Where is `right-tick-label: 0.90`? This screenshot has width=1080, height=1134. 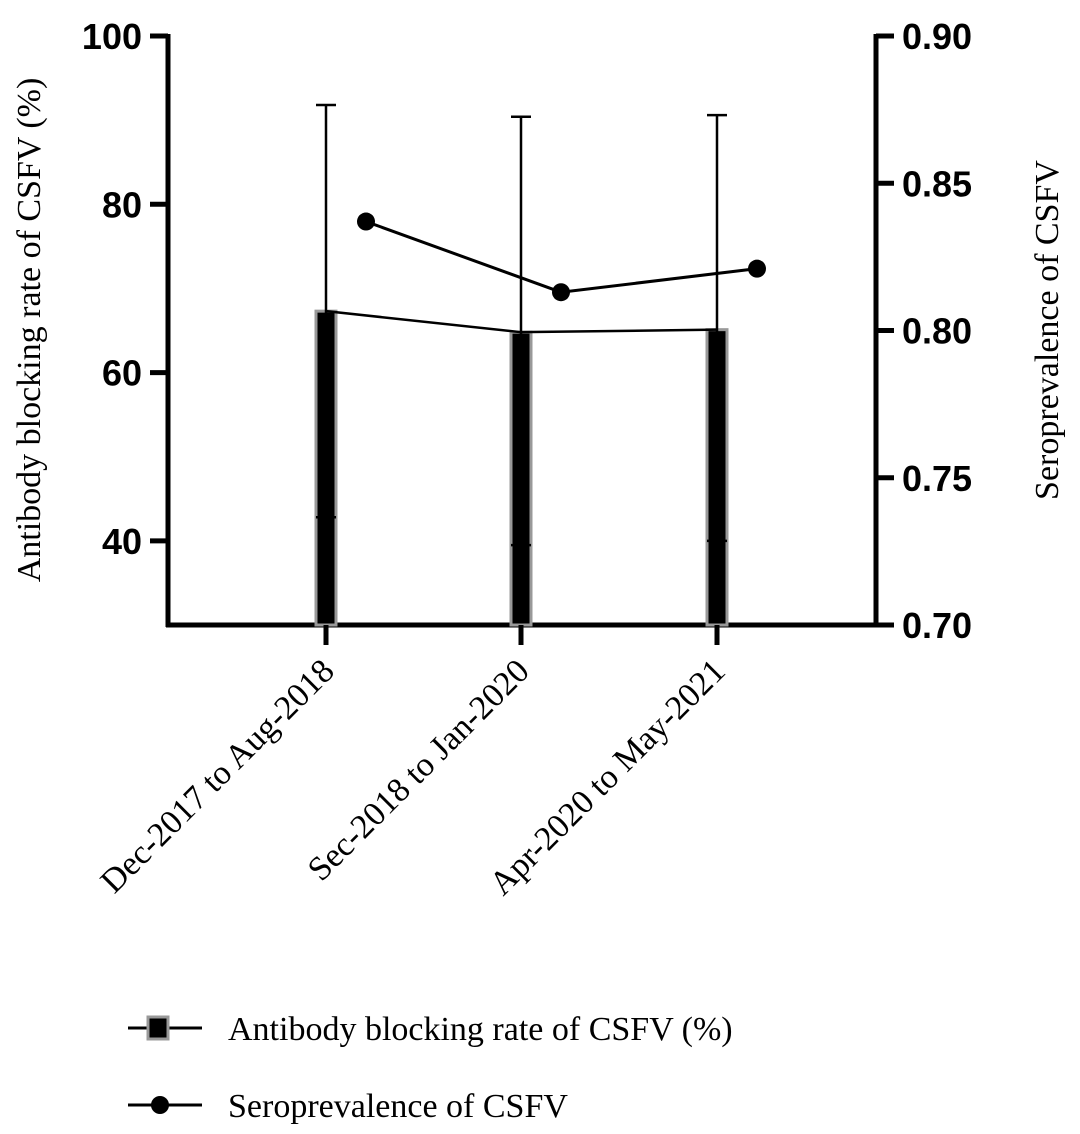 right-tick-label: 0.90 is located at coordinates (937, 36).